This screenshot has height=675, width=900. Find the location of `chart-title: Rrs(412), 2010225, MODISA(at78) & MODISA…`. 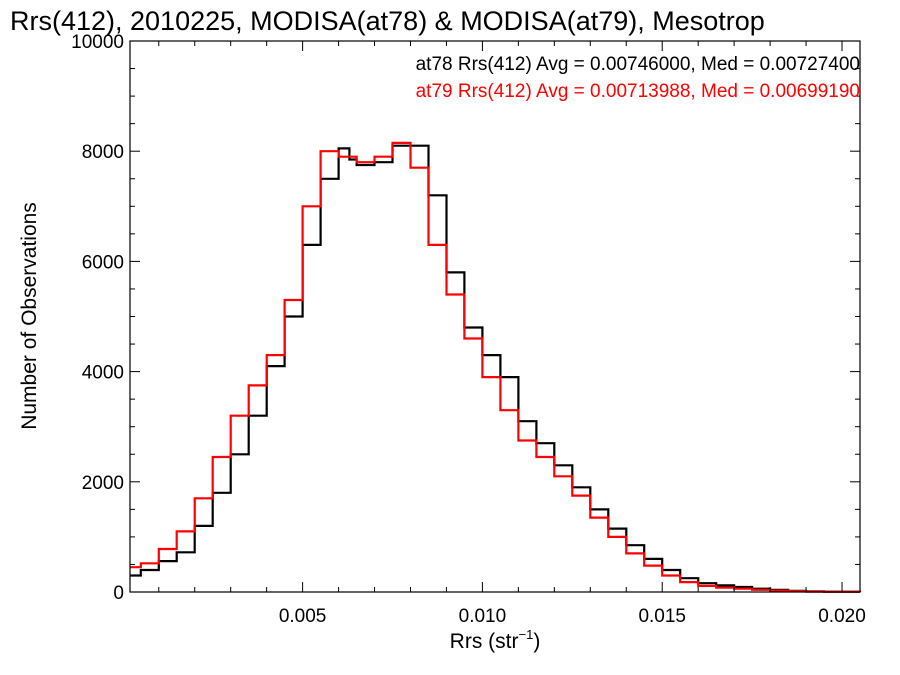

chart-title: Rrs(412), 2010225, MODISA(at78) & MODISA… is located at coordinates (387, 21).